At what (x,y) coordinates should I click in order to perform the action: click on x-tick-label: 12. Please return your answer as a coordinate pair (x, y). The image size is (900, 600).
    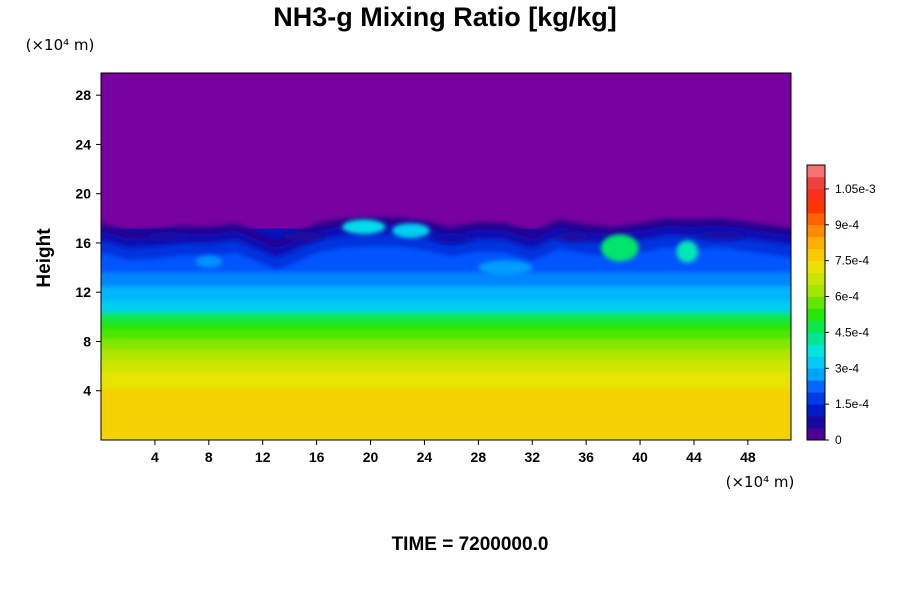
    Looking at the image, I should click on (263, 457).